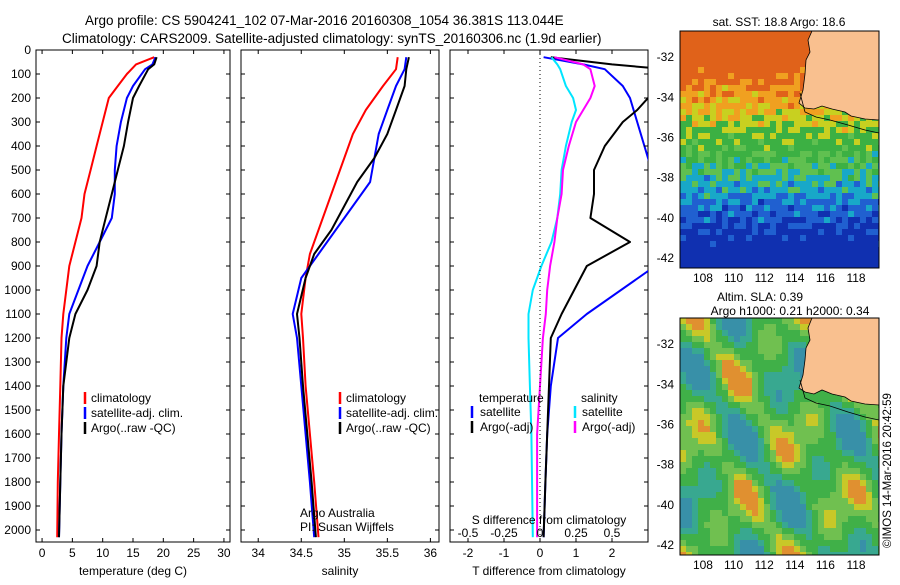  Describe the element at coordinates (21, 194) in the screenshot. I see `depth-tick-label: 600` at that location.